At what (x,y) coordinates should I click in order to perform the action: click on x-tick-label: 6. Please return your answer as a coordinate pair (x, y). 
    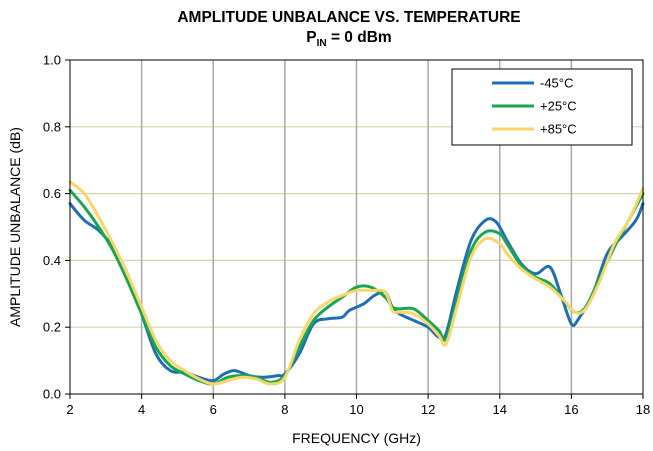
    Looking at the image, I should click on (213, 409).